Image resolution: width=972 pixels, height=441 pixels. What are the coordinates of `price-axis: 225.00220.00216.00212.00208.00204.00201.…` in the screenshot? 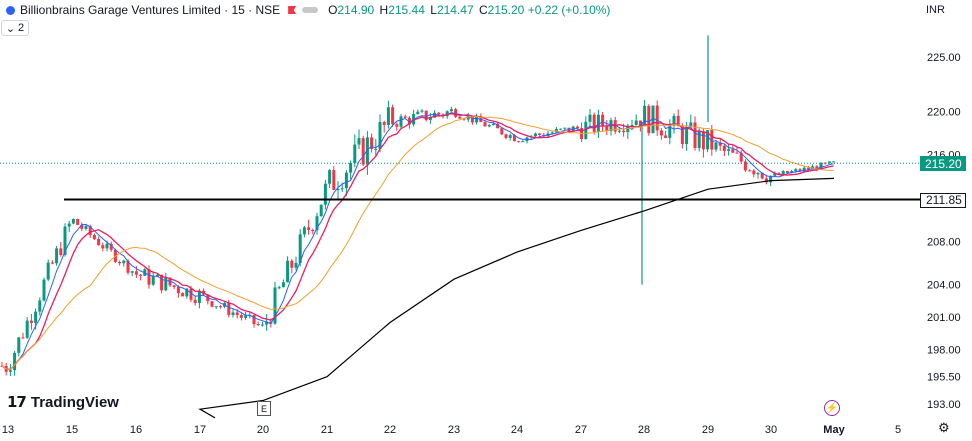 It's located at (944, 231).